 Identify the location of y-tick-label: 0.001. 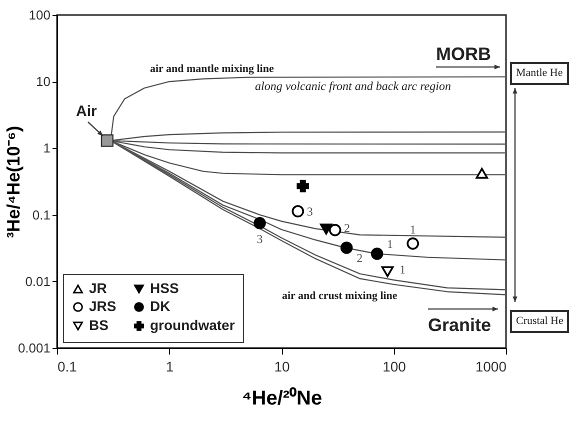
(34, 348).